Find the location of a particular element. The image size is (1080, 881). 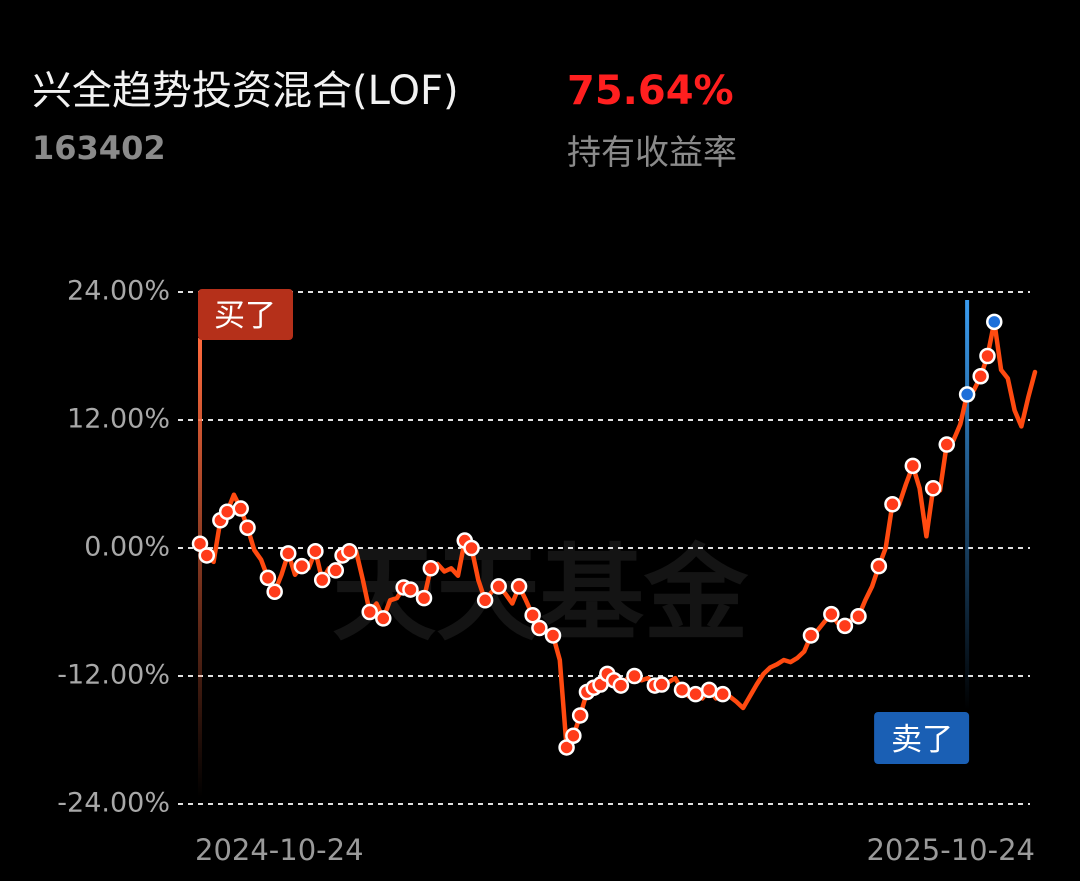

sell-badge is located at coordinates (922, 738).